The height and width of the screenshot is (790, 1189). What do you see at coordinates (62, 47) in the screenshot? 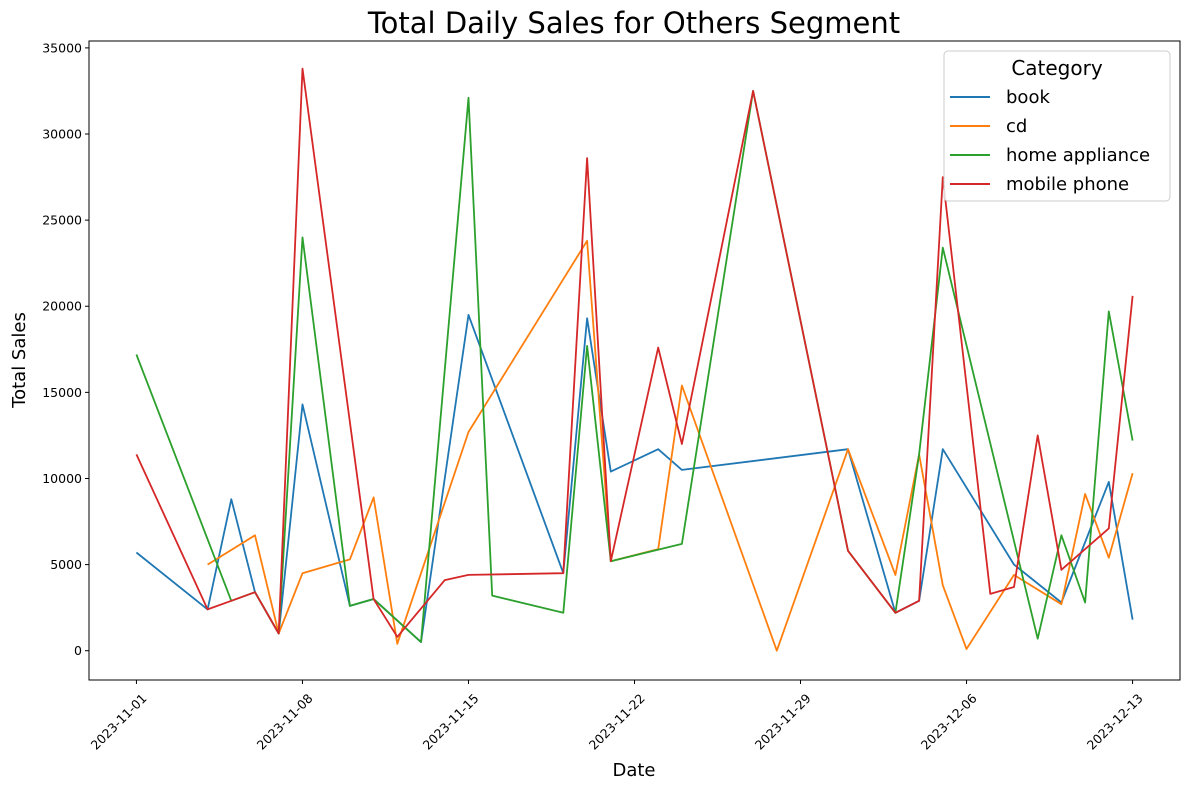
I see `y-tick-label: 35000` at bounding box center [62, 47].